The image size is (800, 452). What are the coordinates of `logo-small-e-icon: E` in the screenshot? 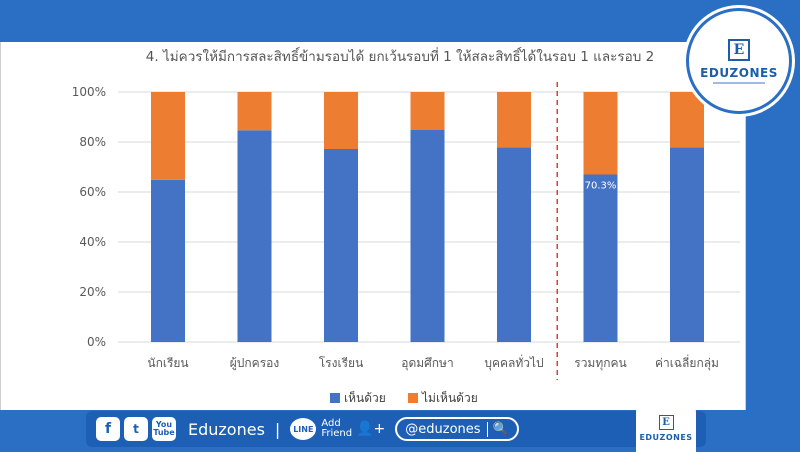 It's located at (666, 422).